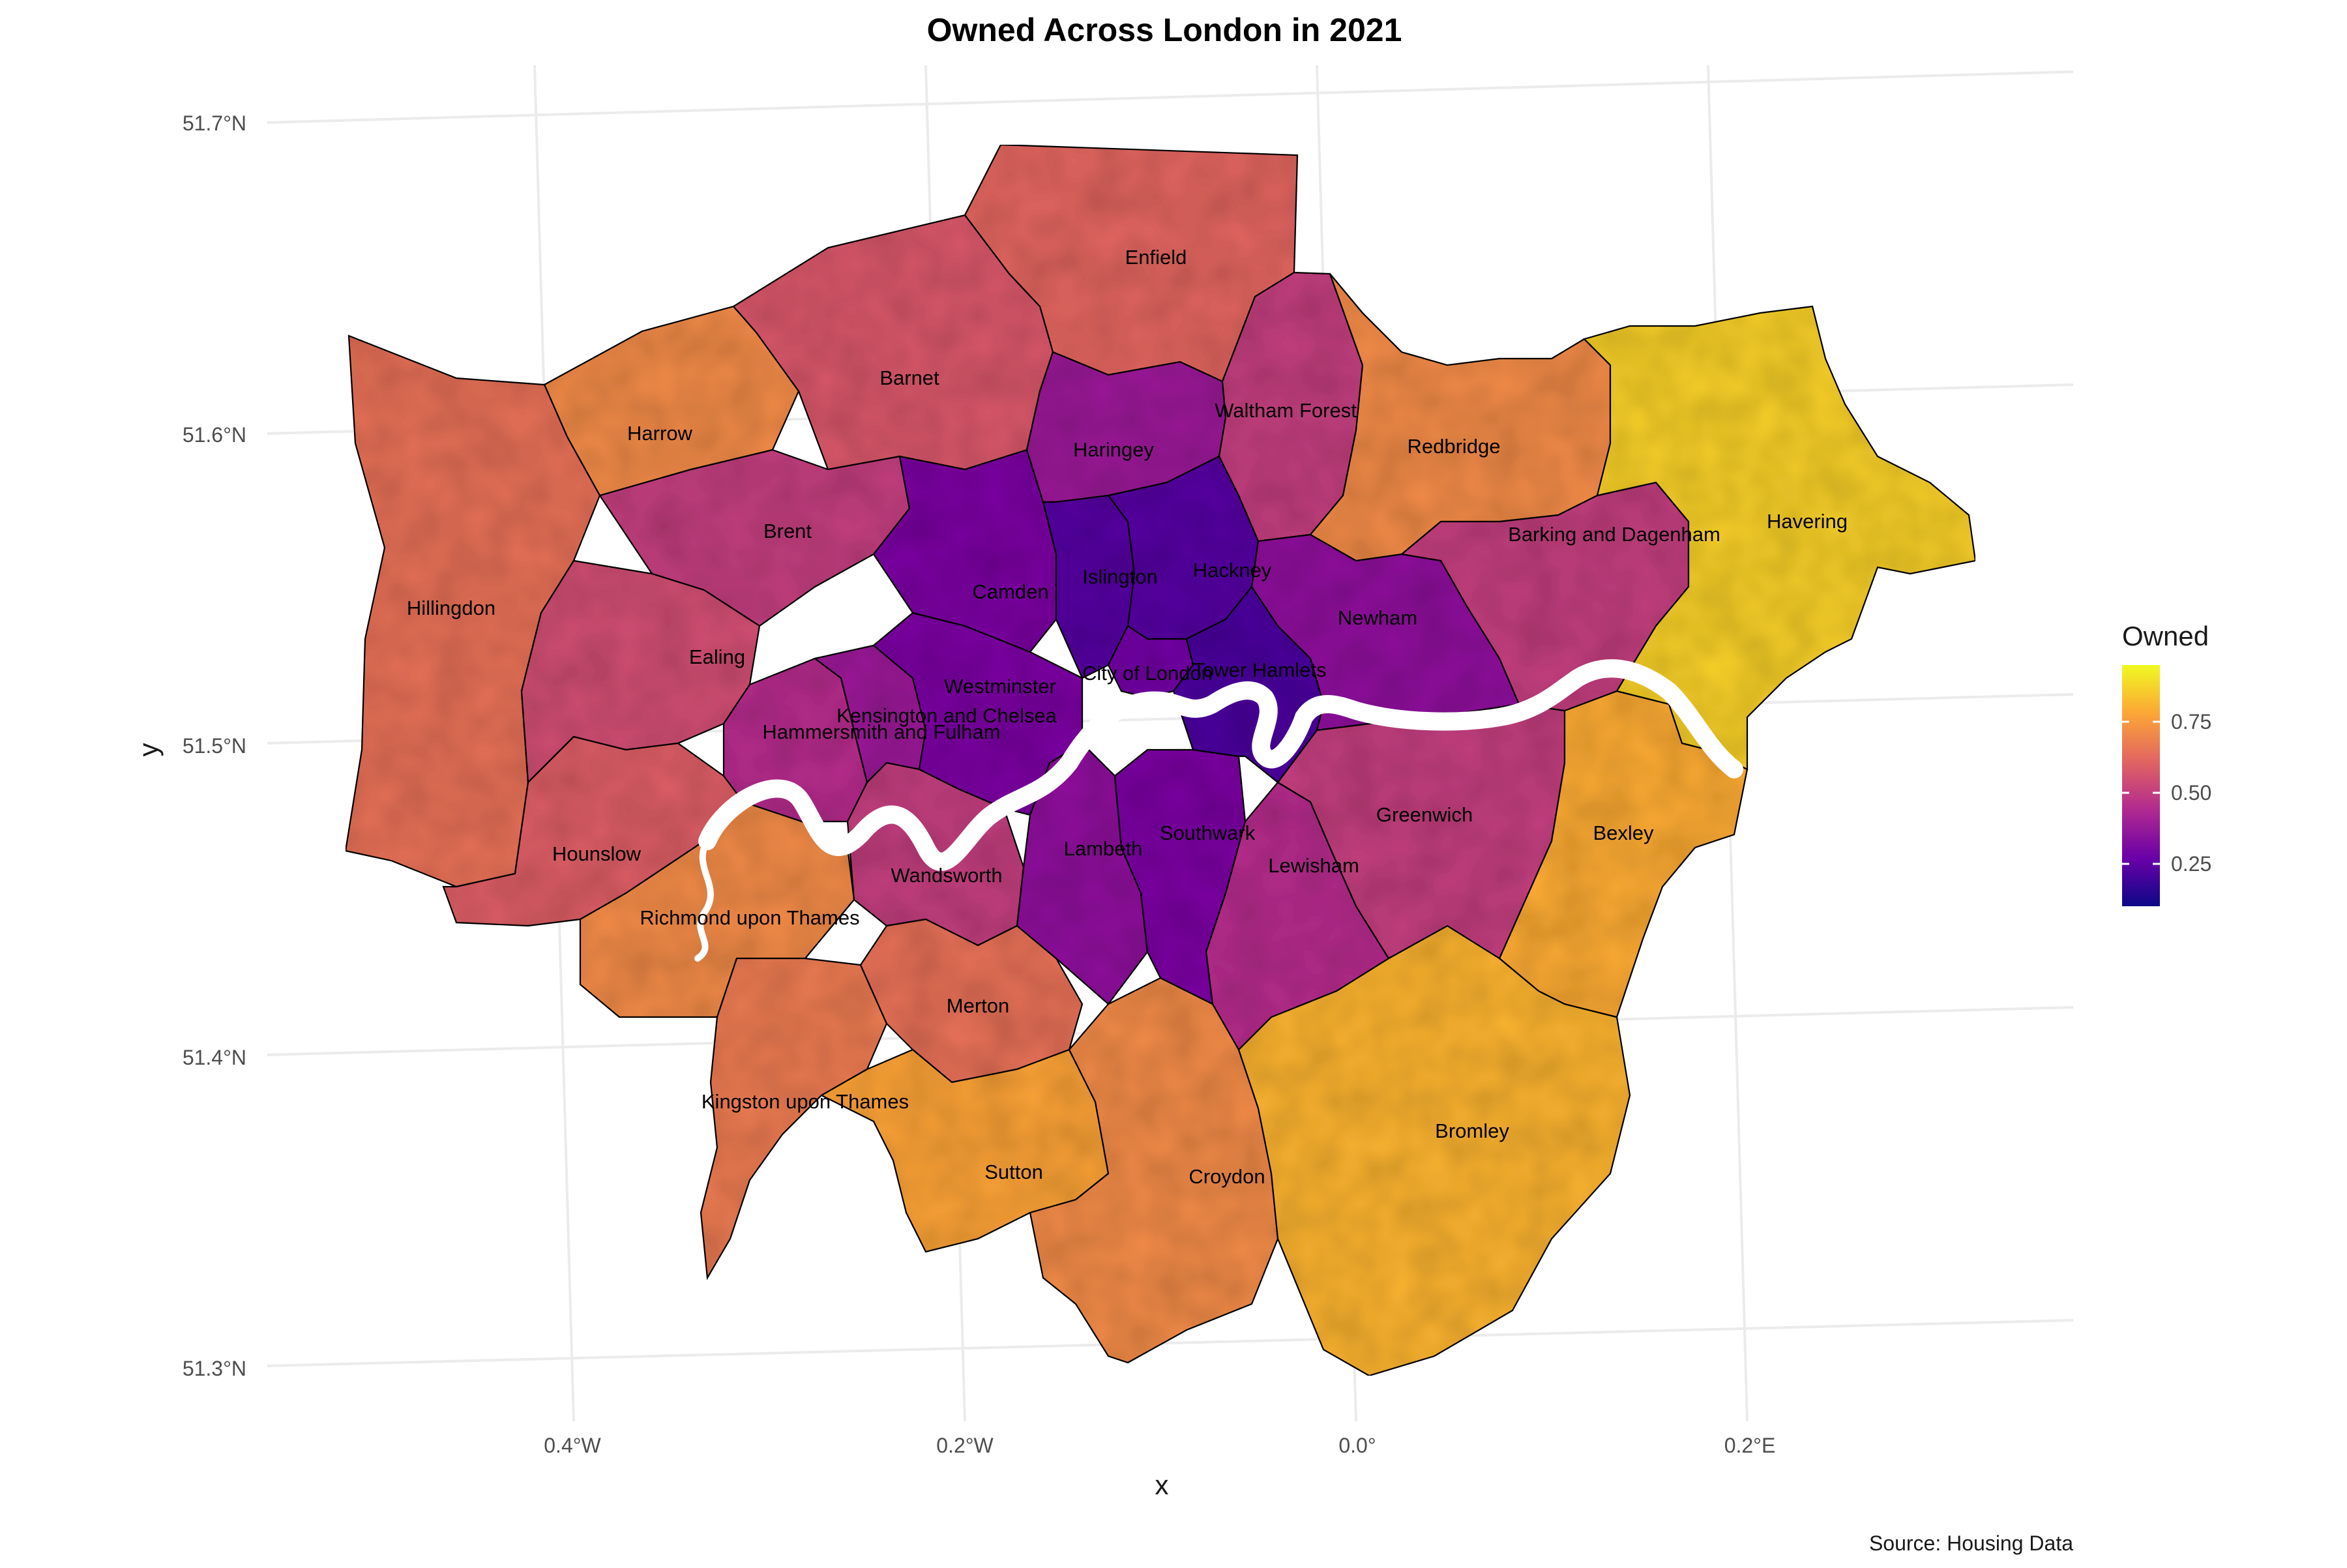 The width and height of the screenshot is (2347, 1568). I want to click on label-kingston: Kingston upon Thames, so click(805, 1102).